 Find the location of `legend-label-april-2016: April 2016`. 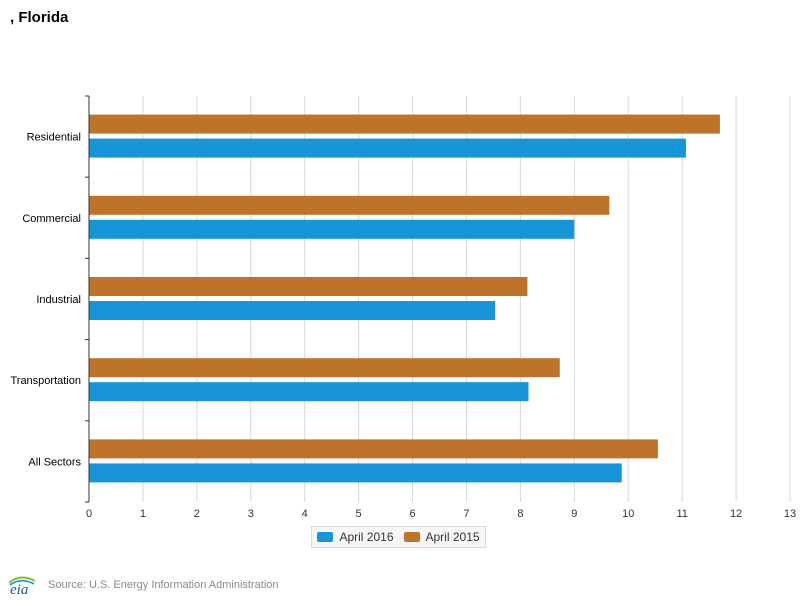

legend-label-april-2016: April 2016 is located at coordinates (366, 537).